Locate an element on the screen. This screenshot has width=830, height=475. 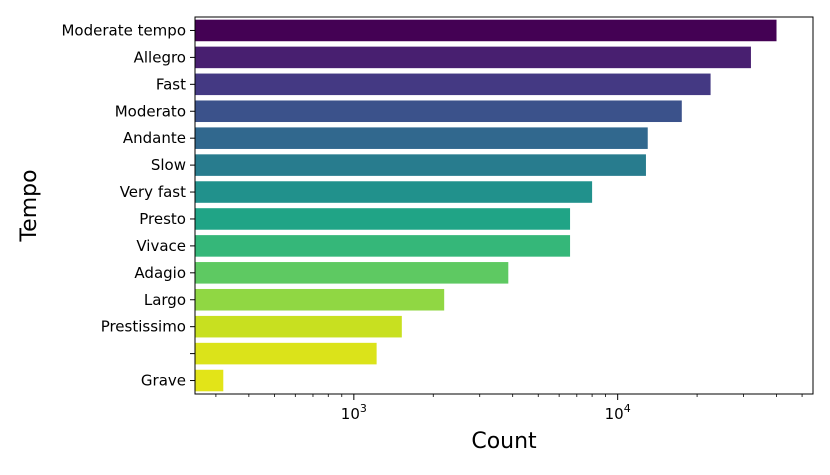
y-tick-label: Moderato is located at coordinates (150, 111).